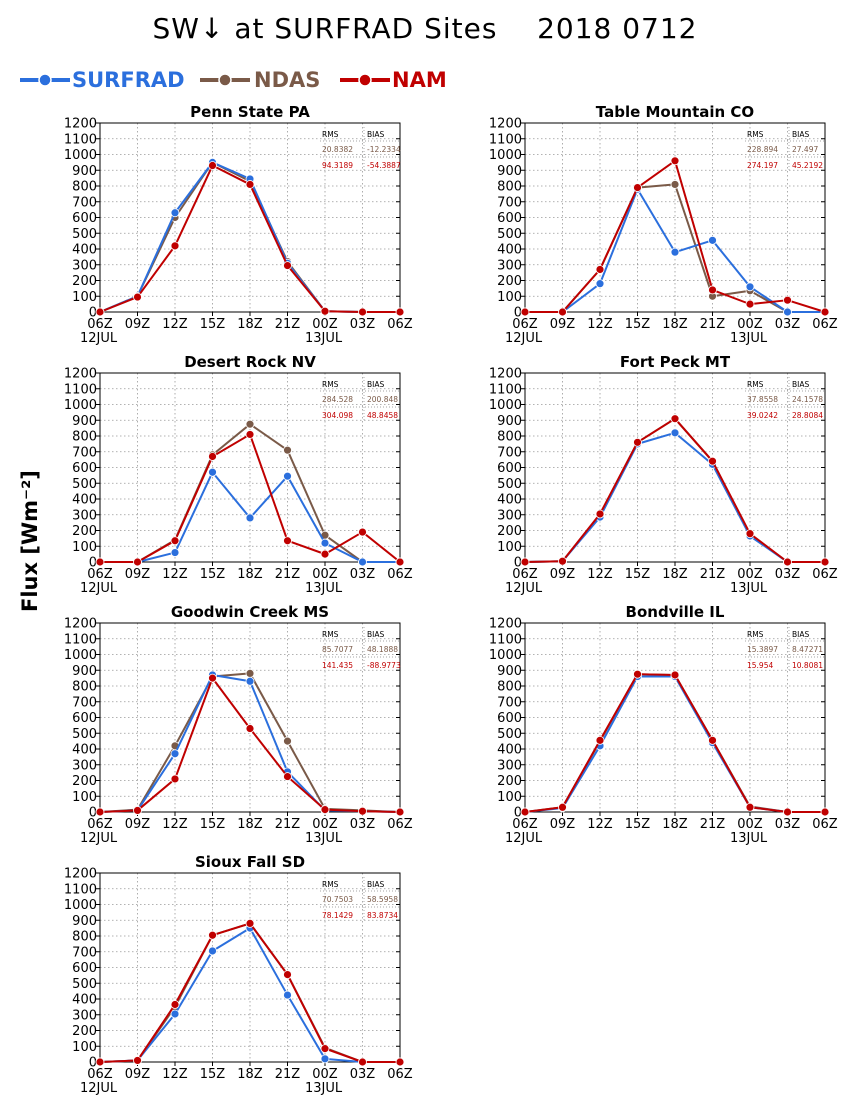  Describe the element at coordinates (250, 612) in the screenshot. I see `chart-title: Goodwin Creek MS` at that location.